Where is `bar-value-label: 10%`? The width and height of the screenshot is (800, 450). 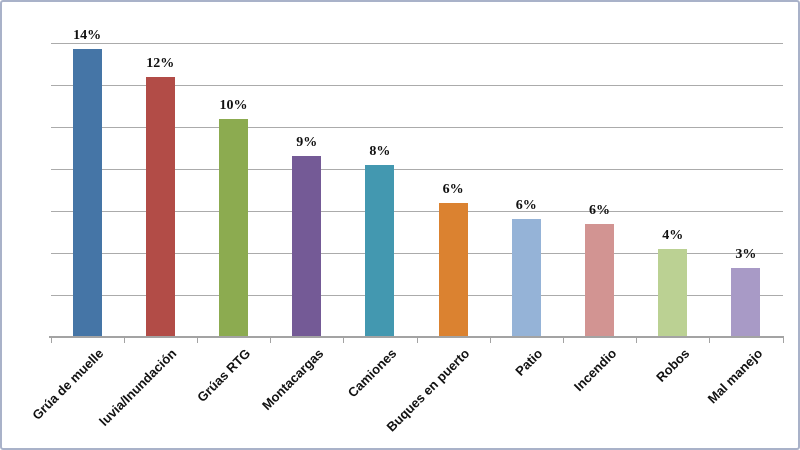 bar-value-label: 10% is located at coordinates (233, 105).